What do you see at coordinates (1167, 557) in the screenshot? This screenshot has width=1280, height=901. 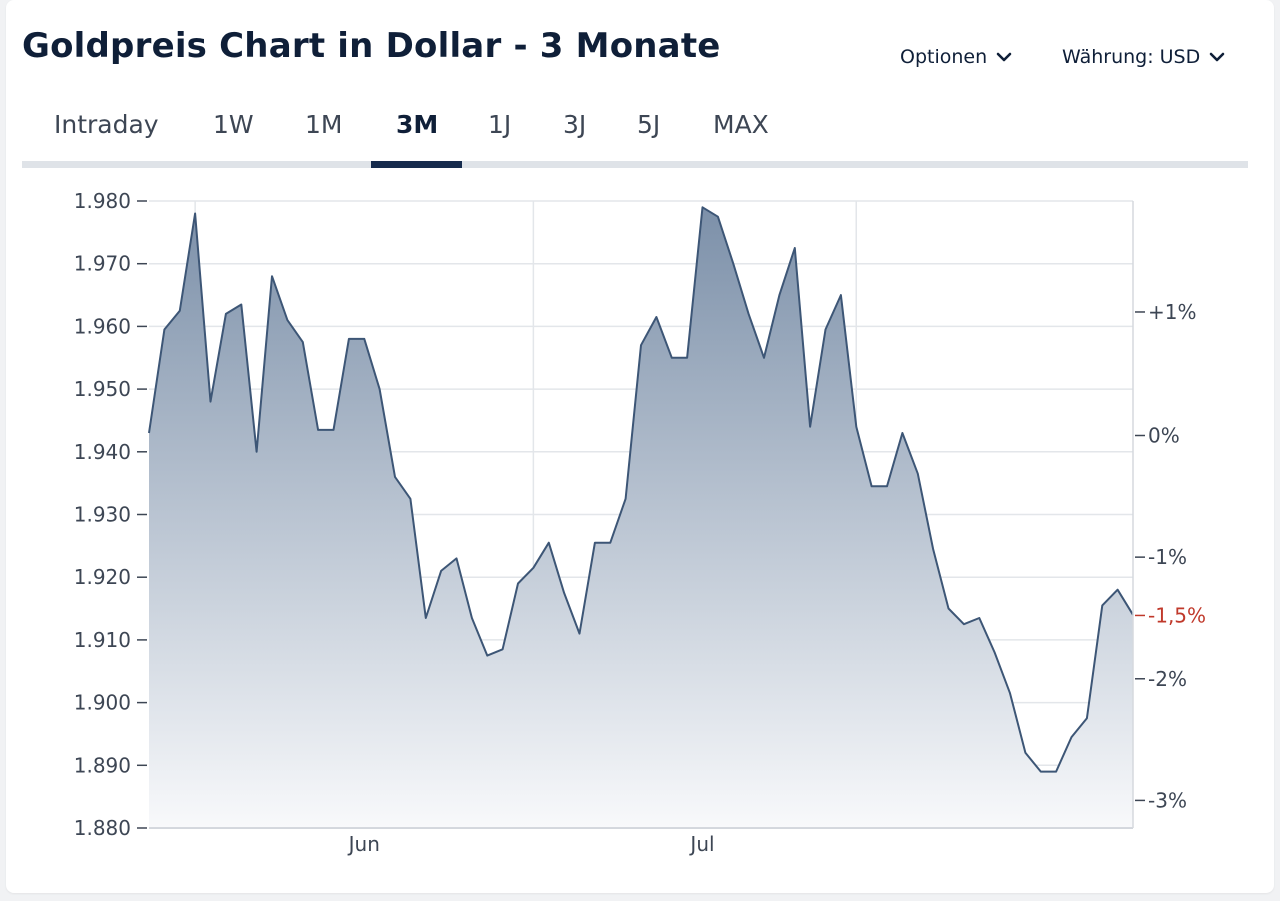 I see `pct-tick-label: -1%` at bounding box center [1167, 557].